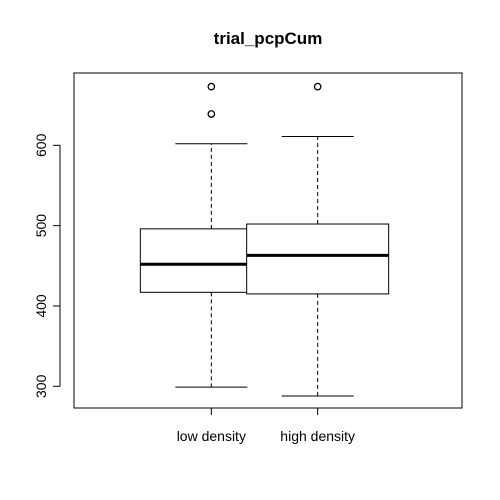 Image resolution: width=500 pixels, height=500 pixels. Describe the element at coordinates (41, 145) in the screenshot. I see `y-tick-label: 600` at that location.